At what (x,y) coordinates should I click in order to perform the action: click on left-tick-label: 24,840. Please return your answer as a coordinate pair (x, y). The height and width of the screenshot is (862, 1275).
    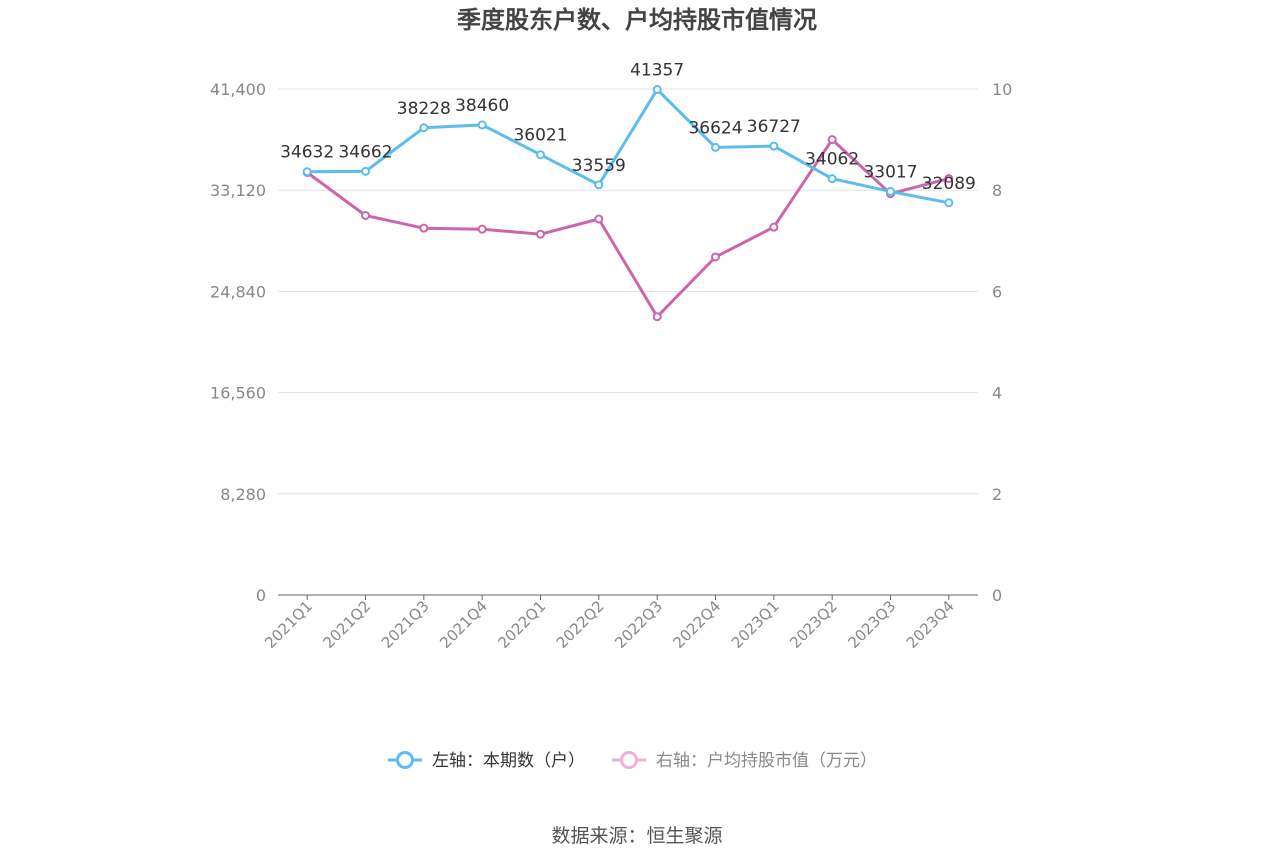
    Looking at the image, I should click on (238, 291).